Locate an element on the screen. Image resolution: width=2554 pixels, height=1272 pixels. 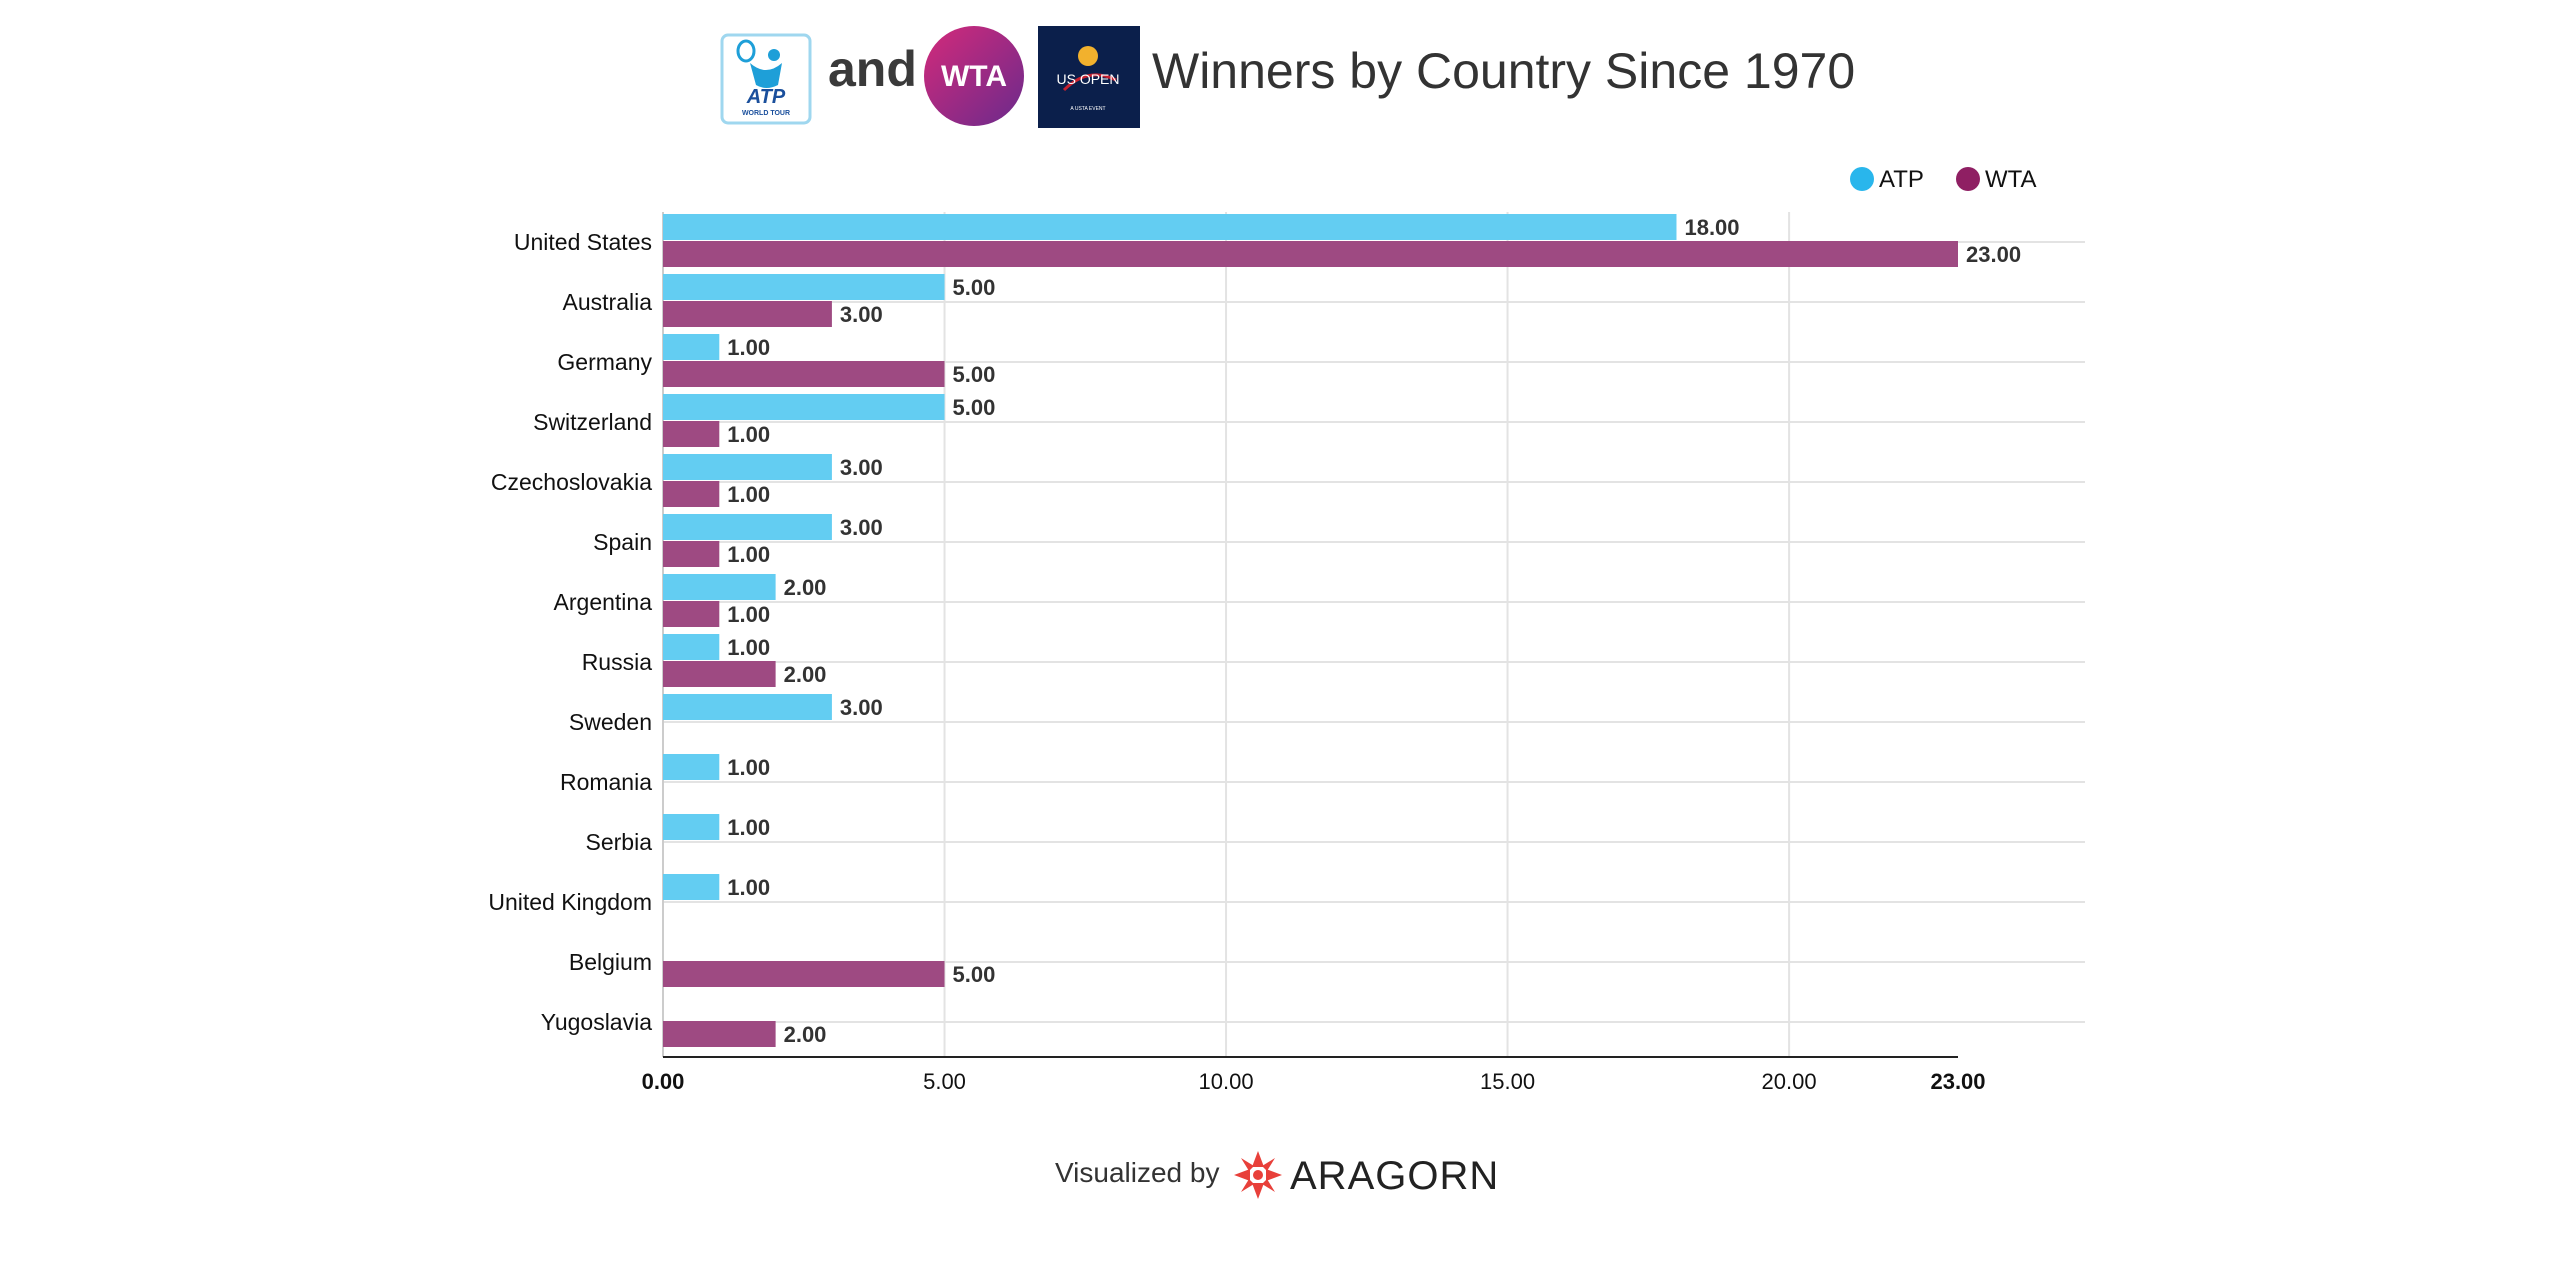
category-label: Yugoslavia is located at coordinates (596, 1022).